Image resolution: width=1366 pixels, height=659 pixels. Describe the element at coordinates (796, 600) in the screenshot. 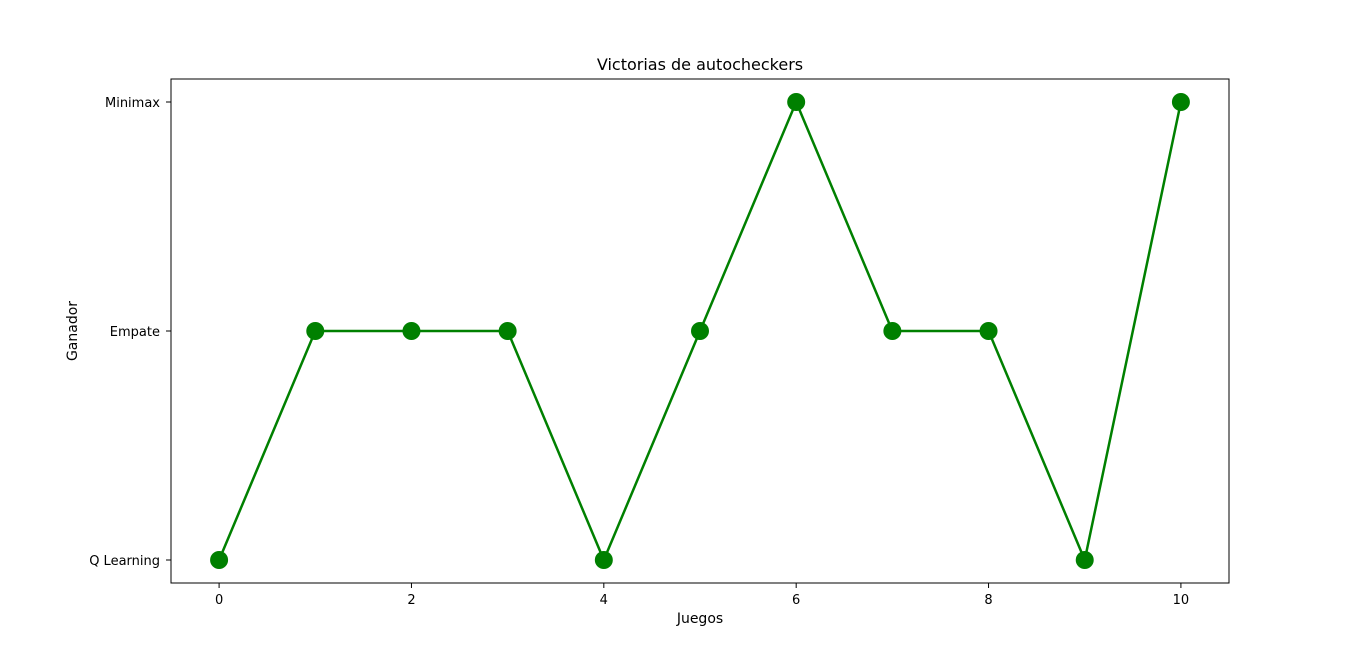

I see `x-tick-label: 6` at that location.